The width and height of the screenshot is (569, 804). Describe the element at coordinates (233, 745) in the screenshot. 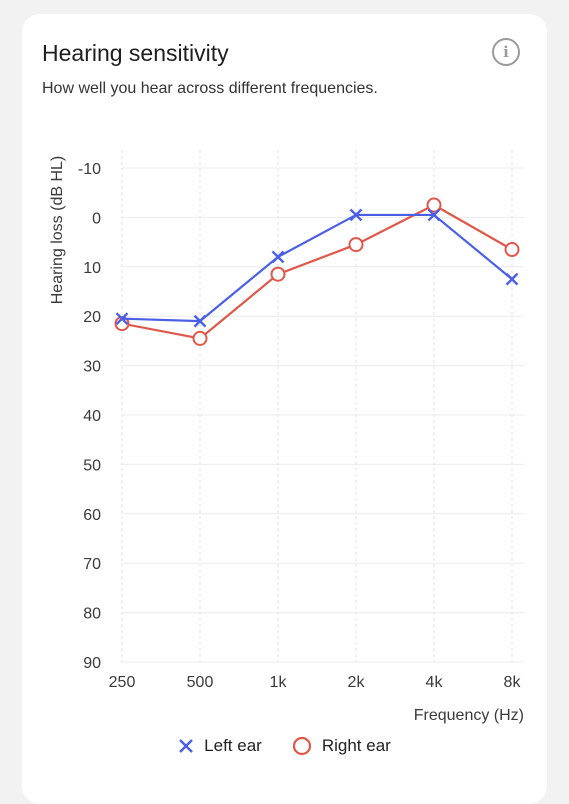

I see `legend-label-left-ear: Left ear` at that location.